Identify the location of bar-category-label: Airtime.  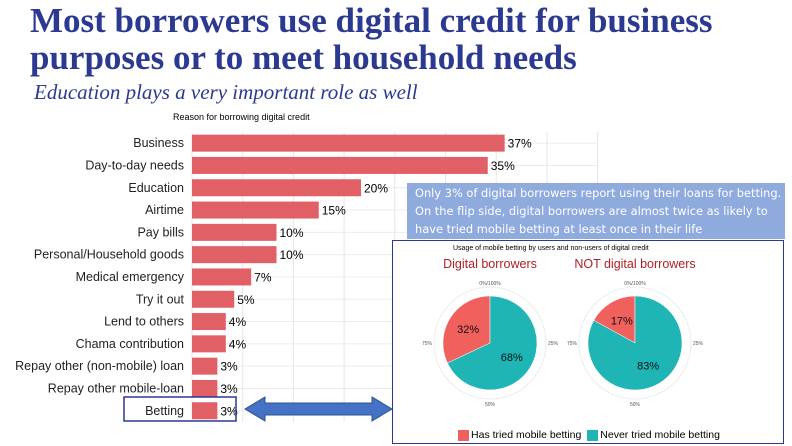
(164, 210).